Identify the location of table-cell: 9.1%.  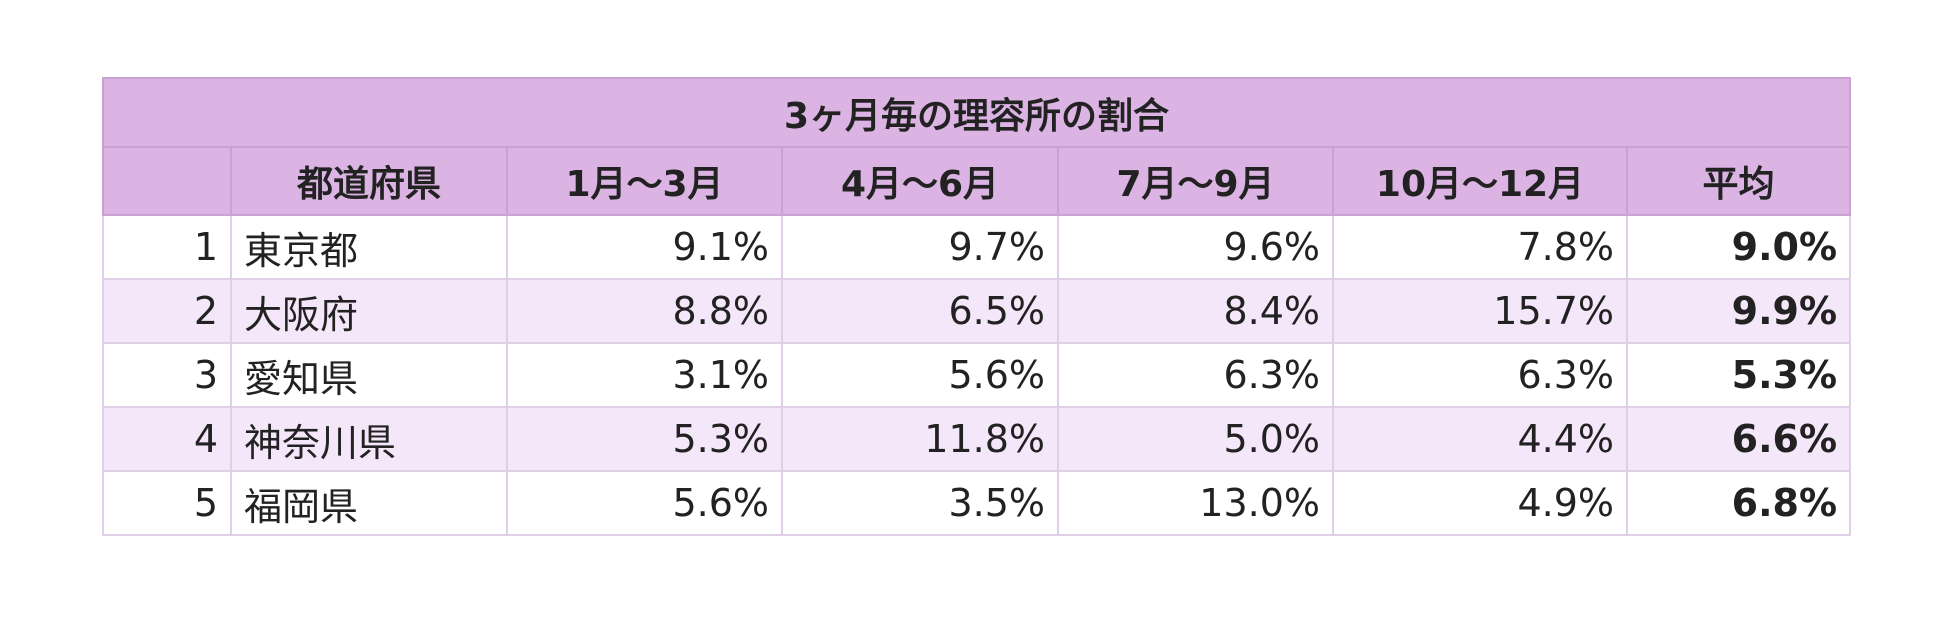
(644, 247).